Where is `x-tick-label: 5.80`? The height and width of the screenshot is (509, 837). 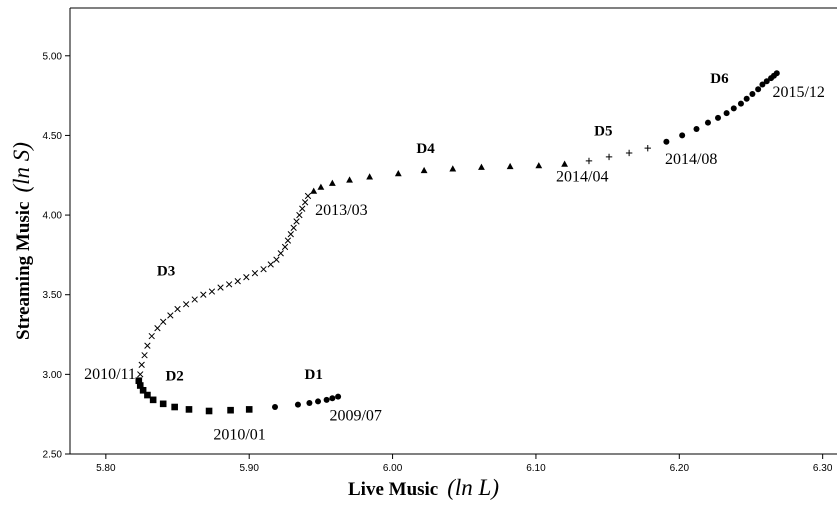 x-tick-label: 5.80 is located at coordinates (106, 468).